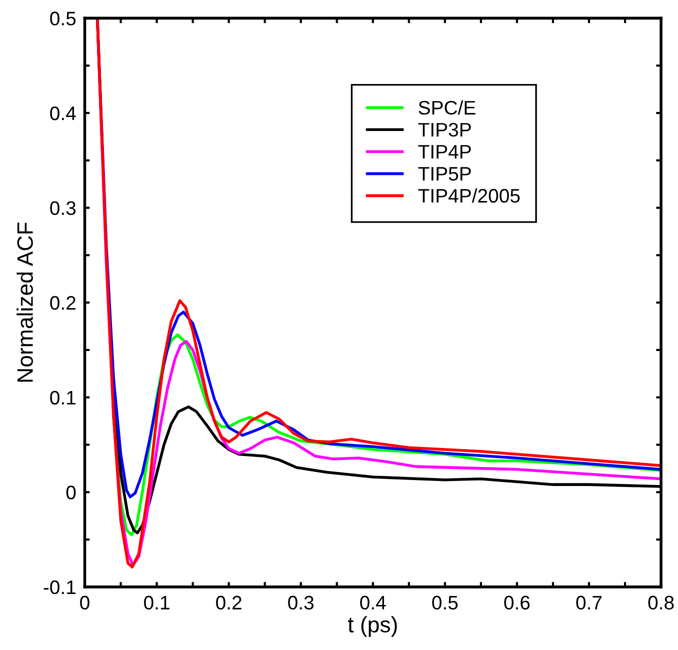 Image resolution: width=678 pixels, height=650 pixels. I want to click on y-tick-label: 0.2, so click(63, 303).